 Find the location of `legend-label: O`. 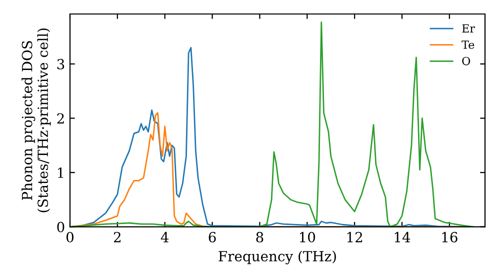

legend-label: O is located at coordinates (466, 61).